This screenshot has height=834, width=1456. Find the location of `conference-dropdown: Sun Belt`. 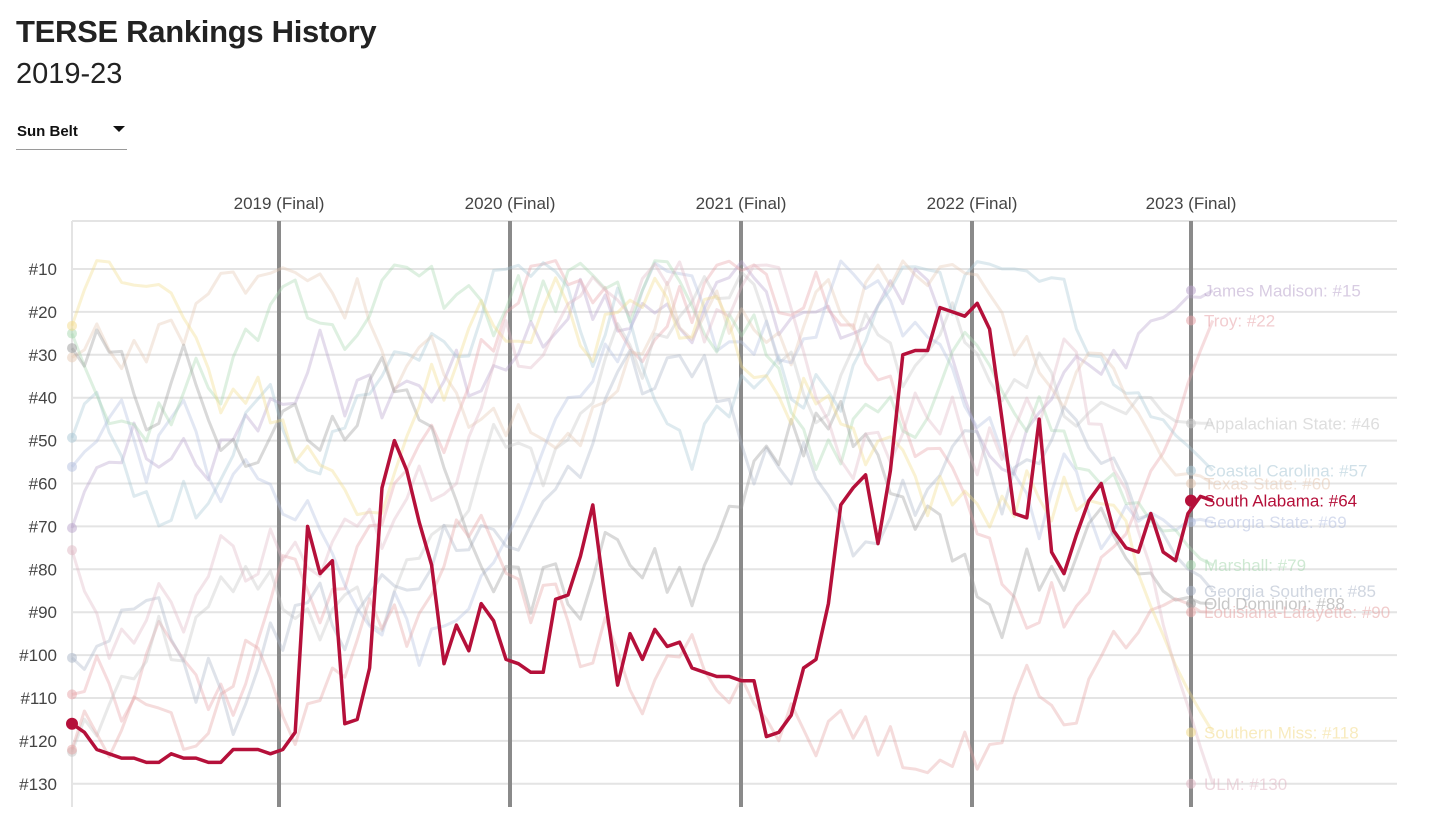

conference-dropdown: Sun Belt is located at coordinates (71, 135).